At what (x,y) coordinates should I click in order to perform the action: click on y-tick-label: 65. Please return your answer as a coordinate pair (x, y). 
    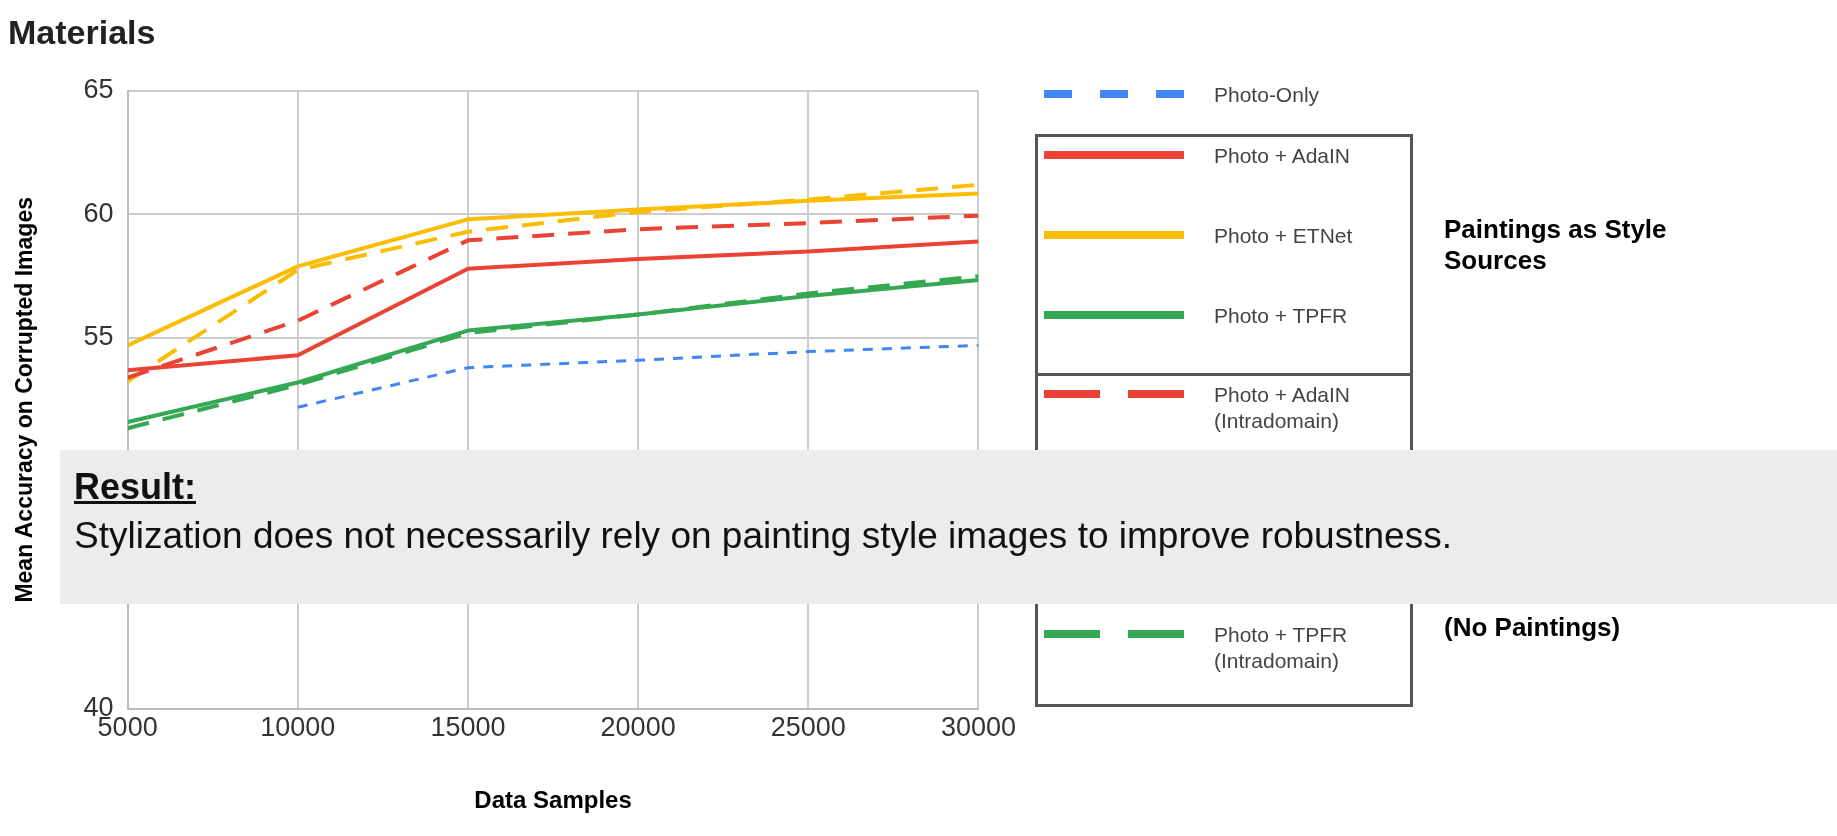
    Looking at the image, I should click on (98, 89).